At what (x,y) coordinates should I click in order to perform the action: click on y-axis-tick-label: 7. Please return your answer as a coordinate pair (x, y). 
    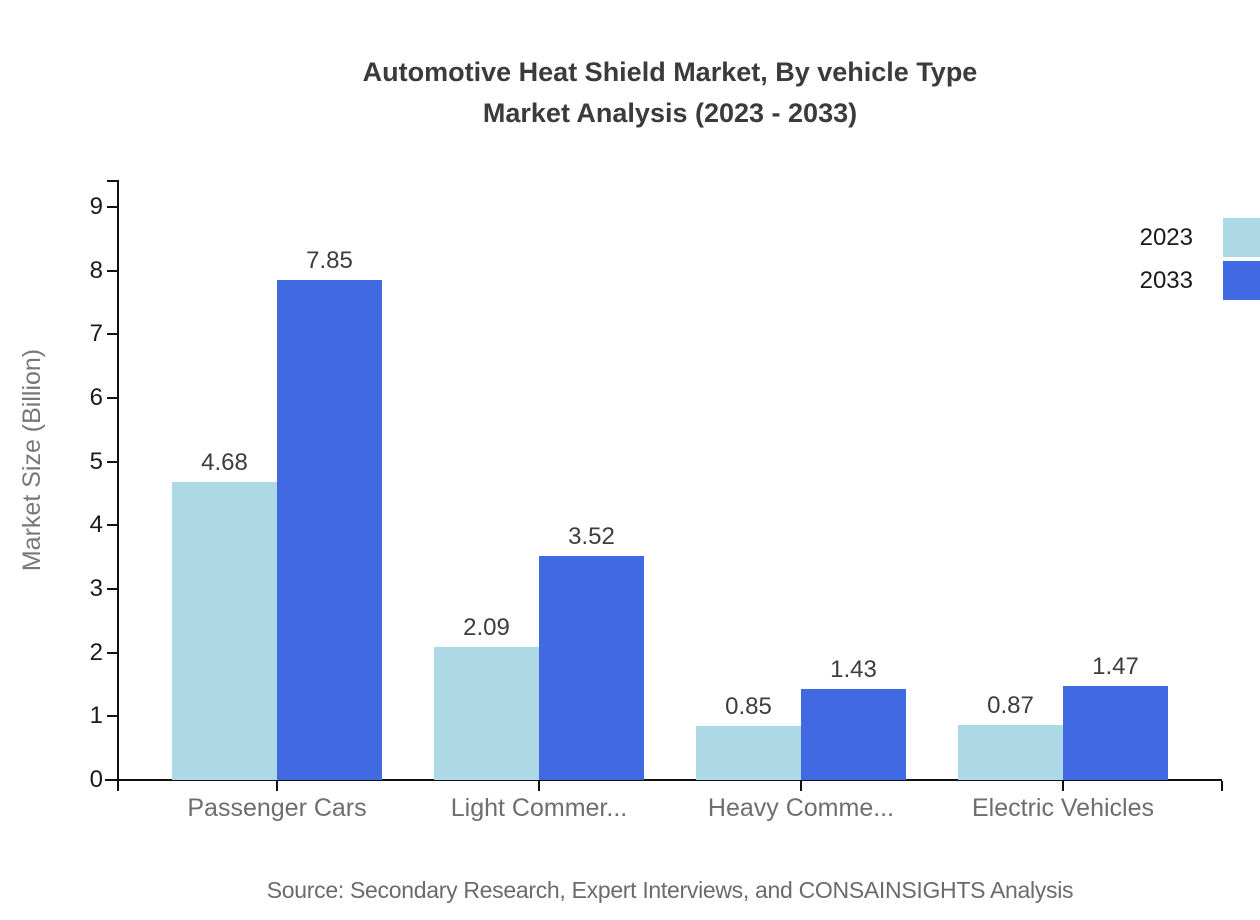
    Looking at the image, I should click on (96, 334).